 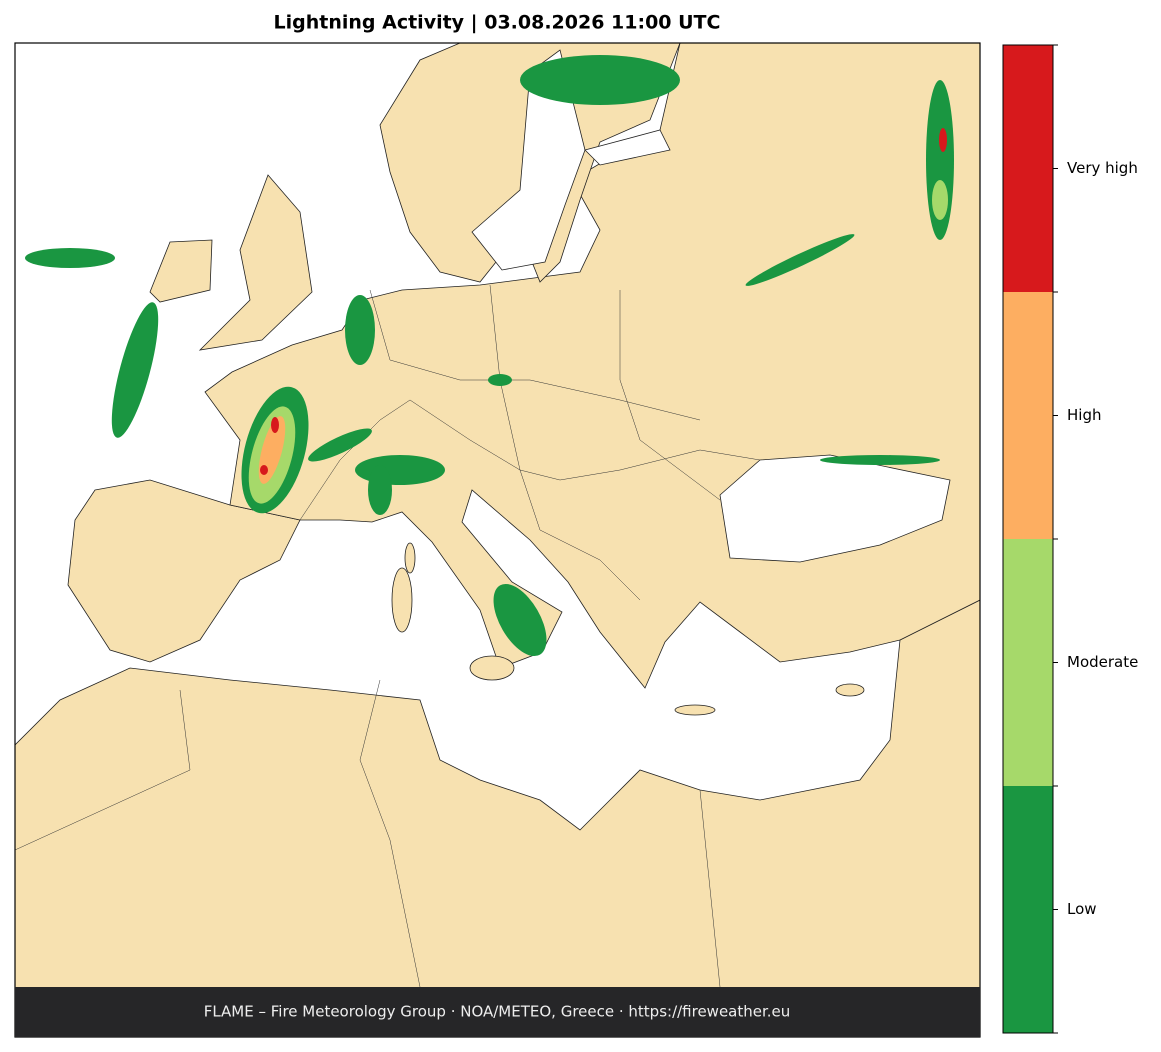 What do you see at coordinates (1102, 662) in the screenshot?
I see `colorbar-label: Moderate` at bounding box center [1102, 662].